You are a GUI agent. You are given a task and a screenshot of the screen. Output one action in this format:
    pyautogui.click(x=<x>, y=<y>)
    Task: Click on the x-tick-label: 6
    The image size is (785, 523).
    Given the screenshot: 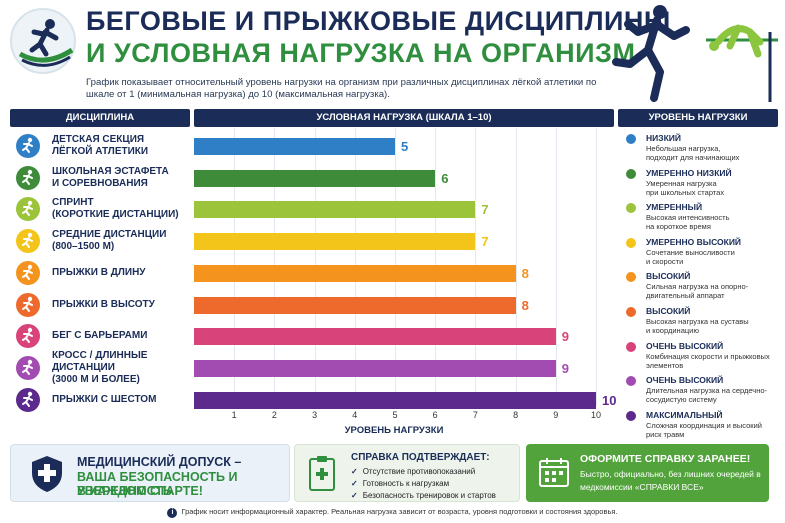 What is the action you would take?
    pyautogui.click(x=435, y=415)
    